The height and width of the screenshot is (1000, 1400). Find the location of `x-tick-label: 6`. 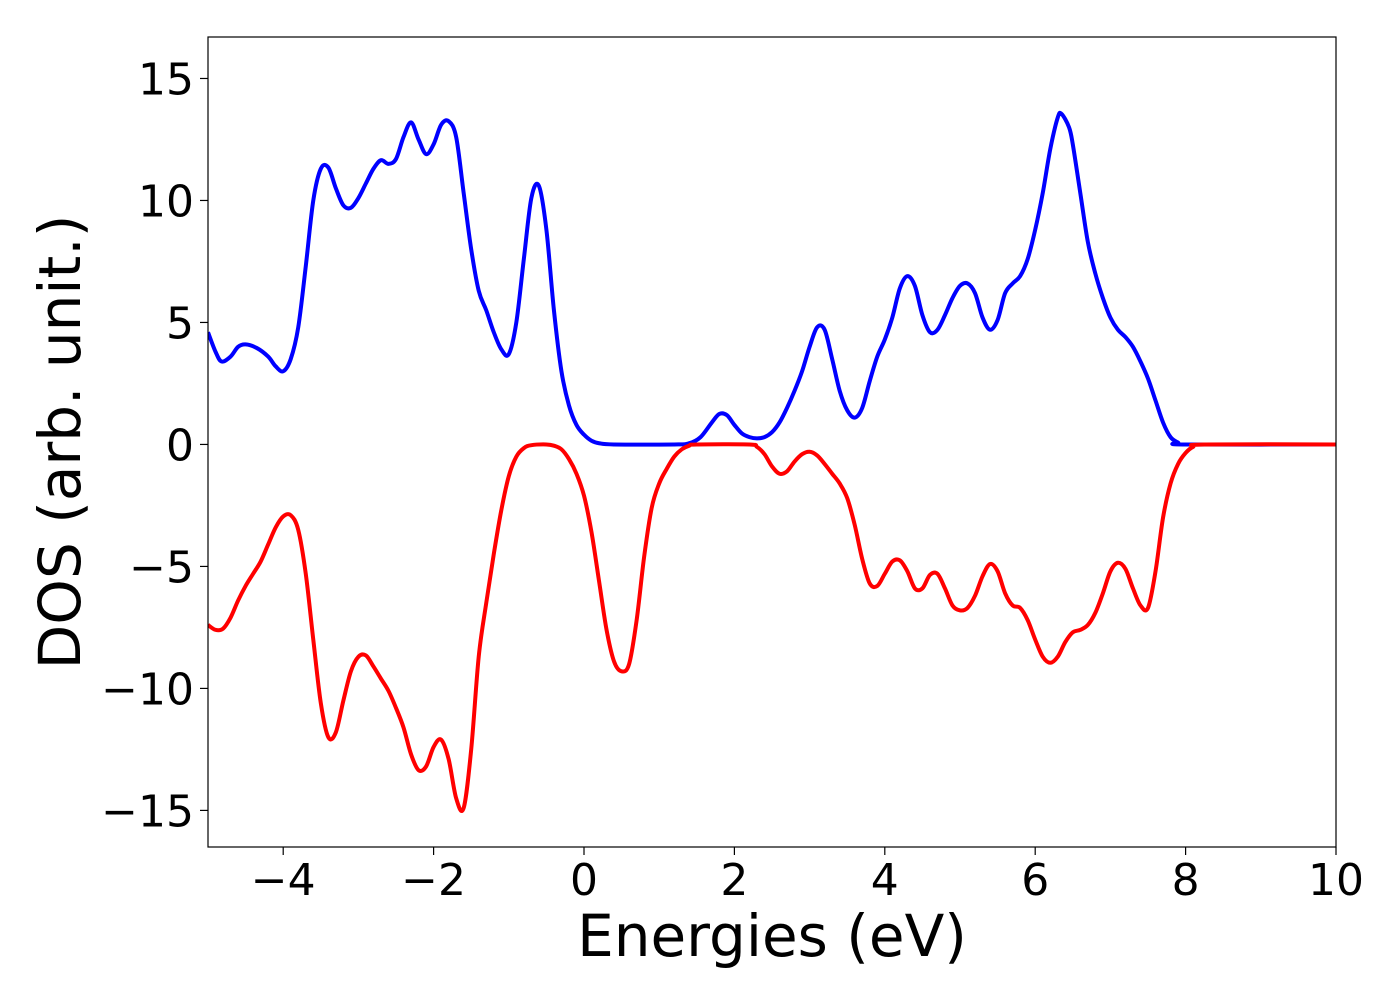

x-tick-label: 6 is located at coordinates (1035, 880).